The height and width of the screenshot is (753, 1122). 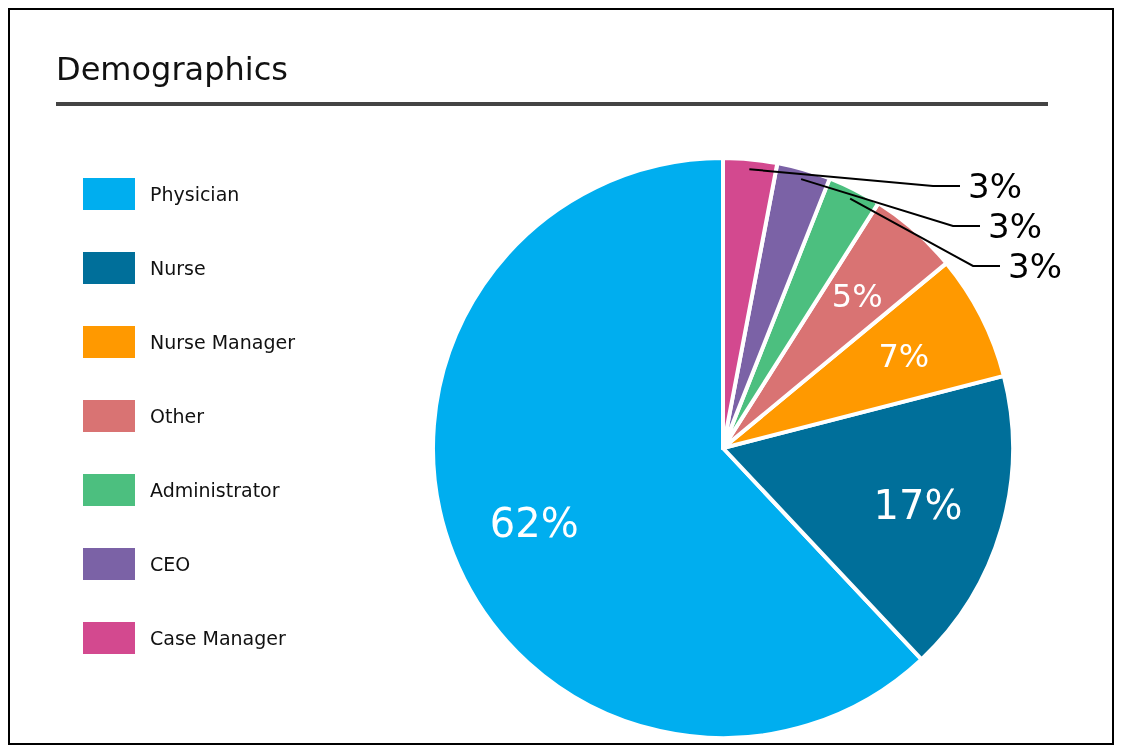 I want to click on data-label: 17%, so click(x=918, y=504).